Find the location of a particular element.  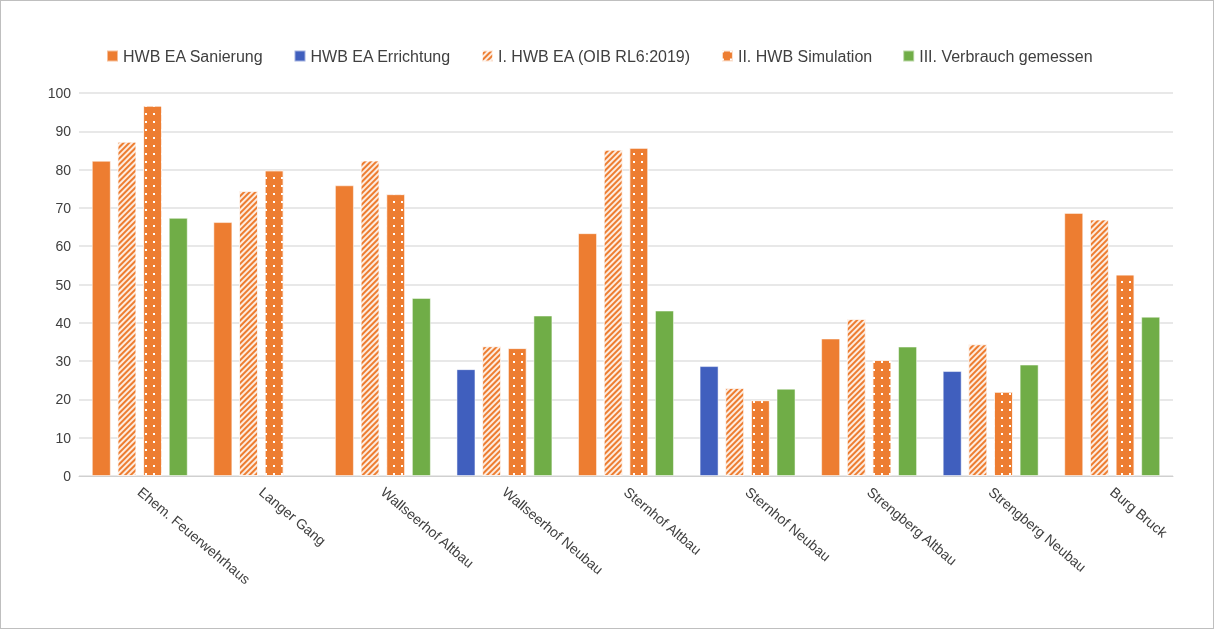

y-tick-label: 90 is located at coordinates (63, 131).